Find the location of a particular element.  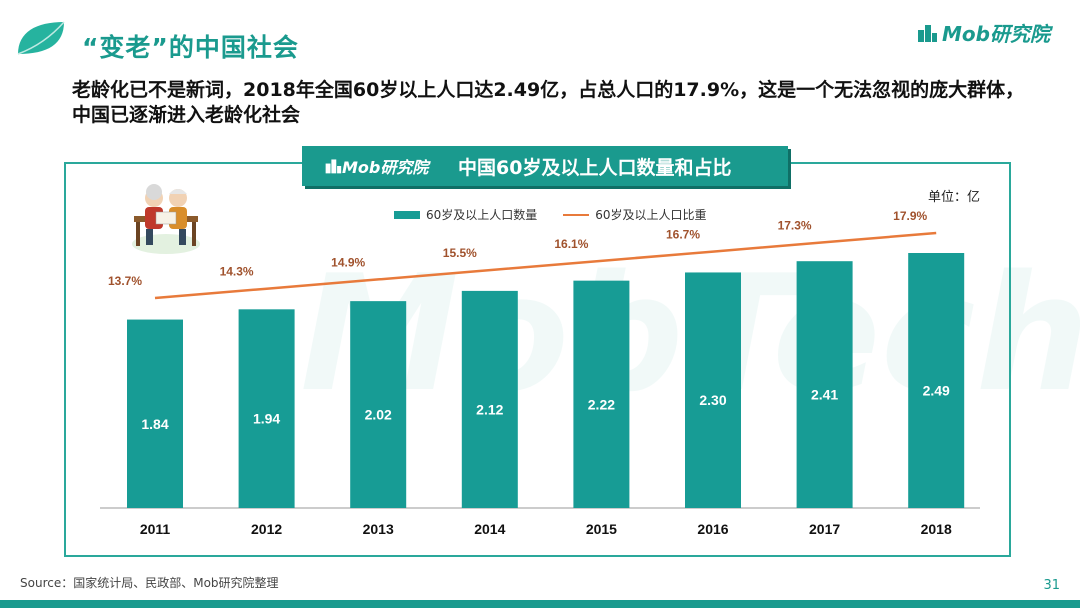

bar-value-label: 2.22 is located at coordinates (601, 404).